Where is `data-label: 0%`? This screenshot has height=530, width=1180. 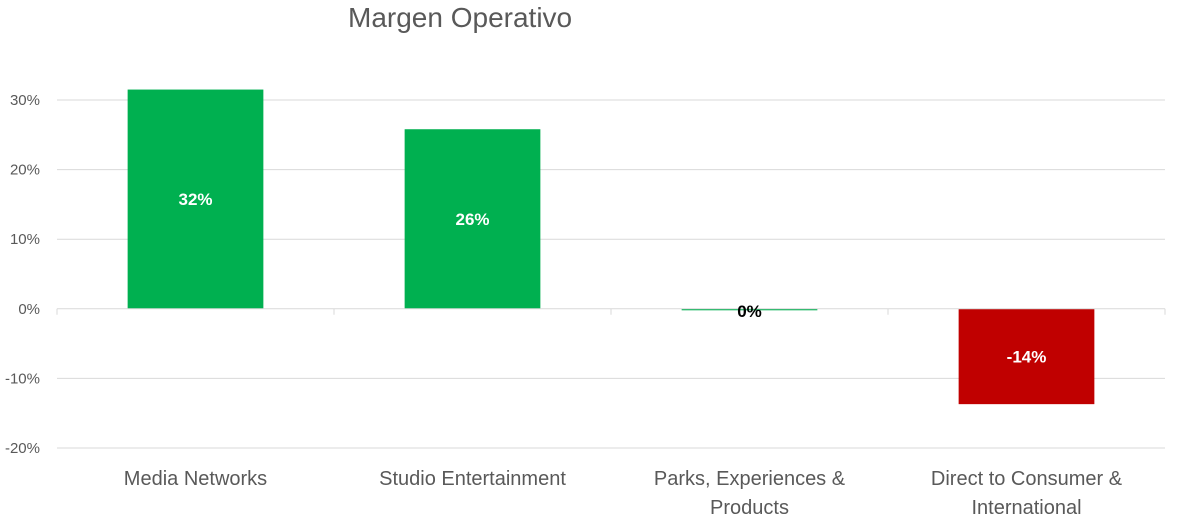
data-label: 0% is located at coordinates (749, 311).